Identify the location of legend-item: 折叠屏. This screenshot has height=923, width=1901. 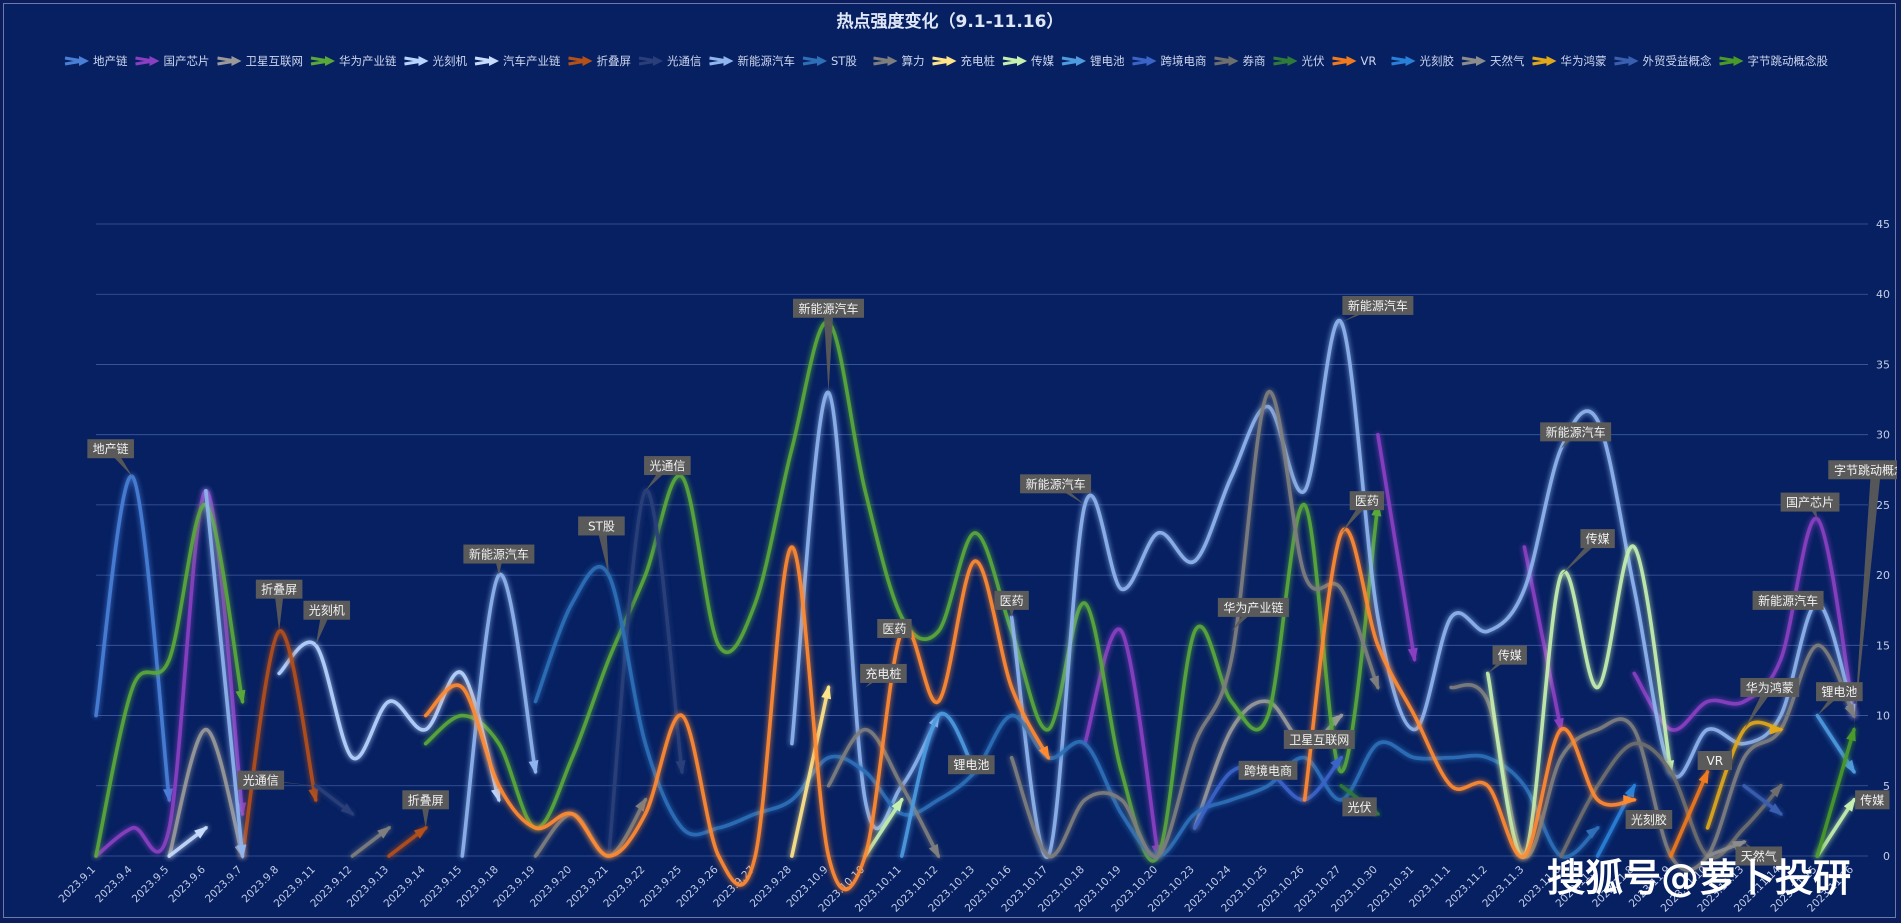
(600, 61).